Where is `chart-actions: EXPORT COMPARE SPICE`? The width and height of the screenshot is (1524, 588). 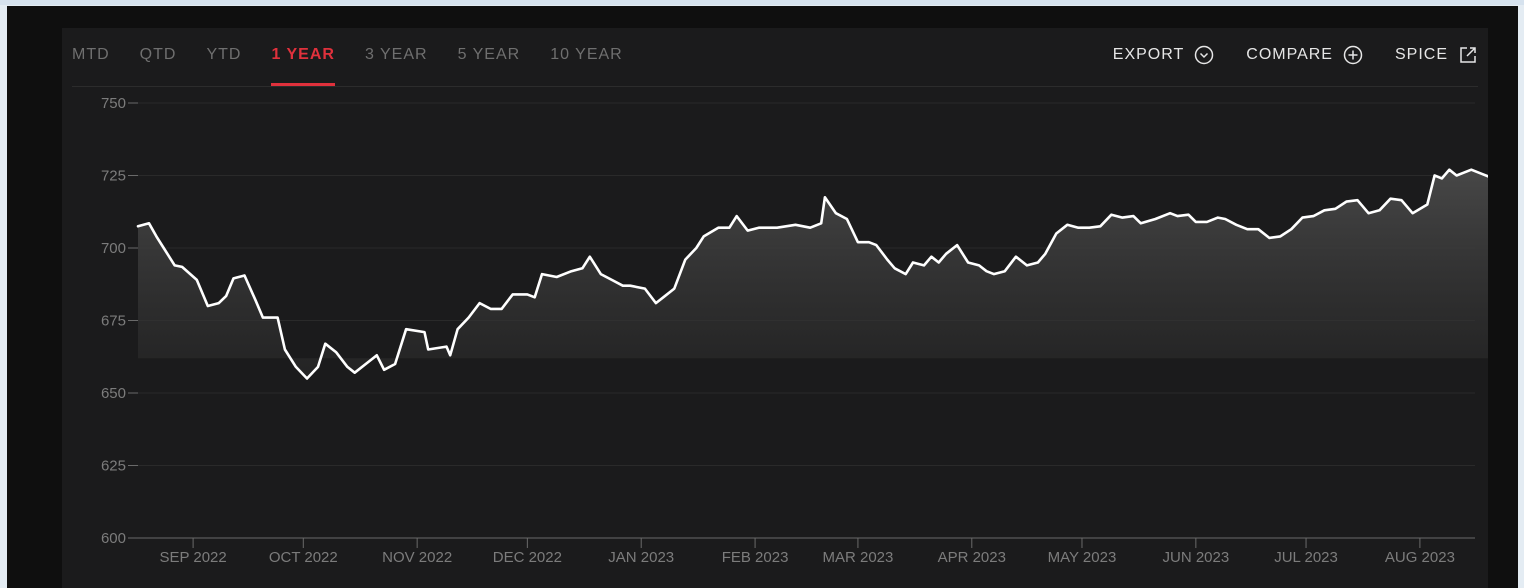
chart-actions: EXPORT COMPARE SPICE is located at coordinates (1279, 55).